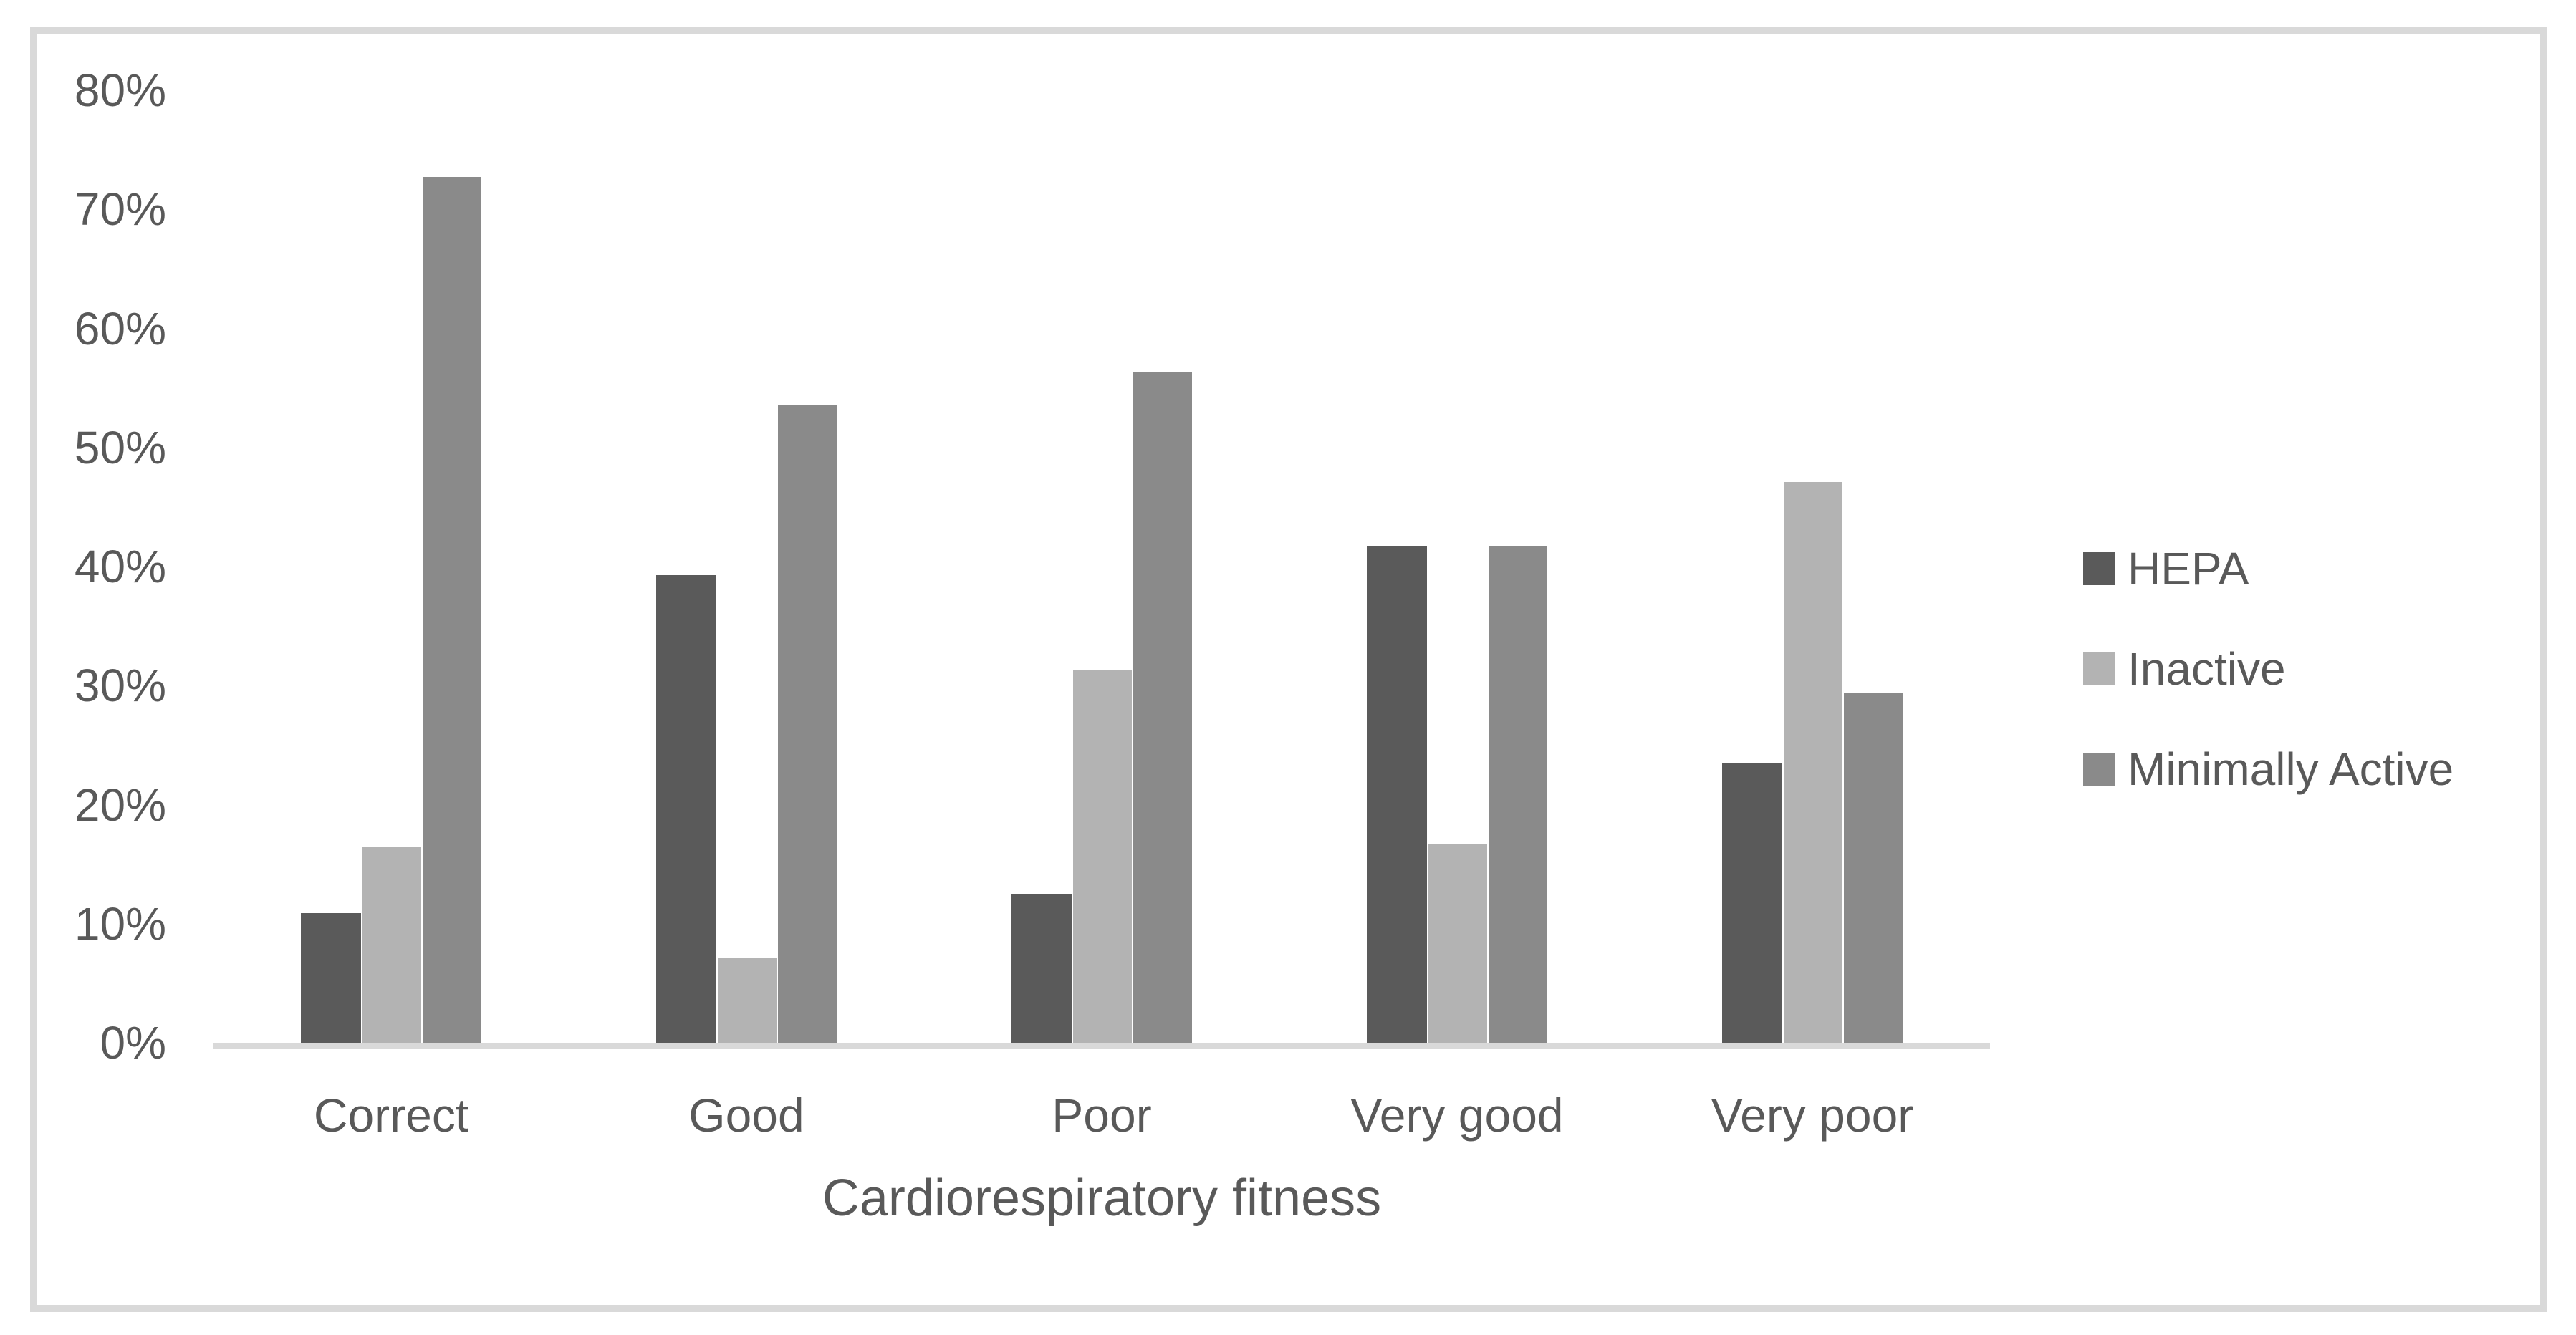 The image size is (2576, 1335). Describe the element at coordinates (746, 1000) in the screenshot. I see `bar-good-inactive` at that location.